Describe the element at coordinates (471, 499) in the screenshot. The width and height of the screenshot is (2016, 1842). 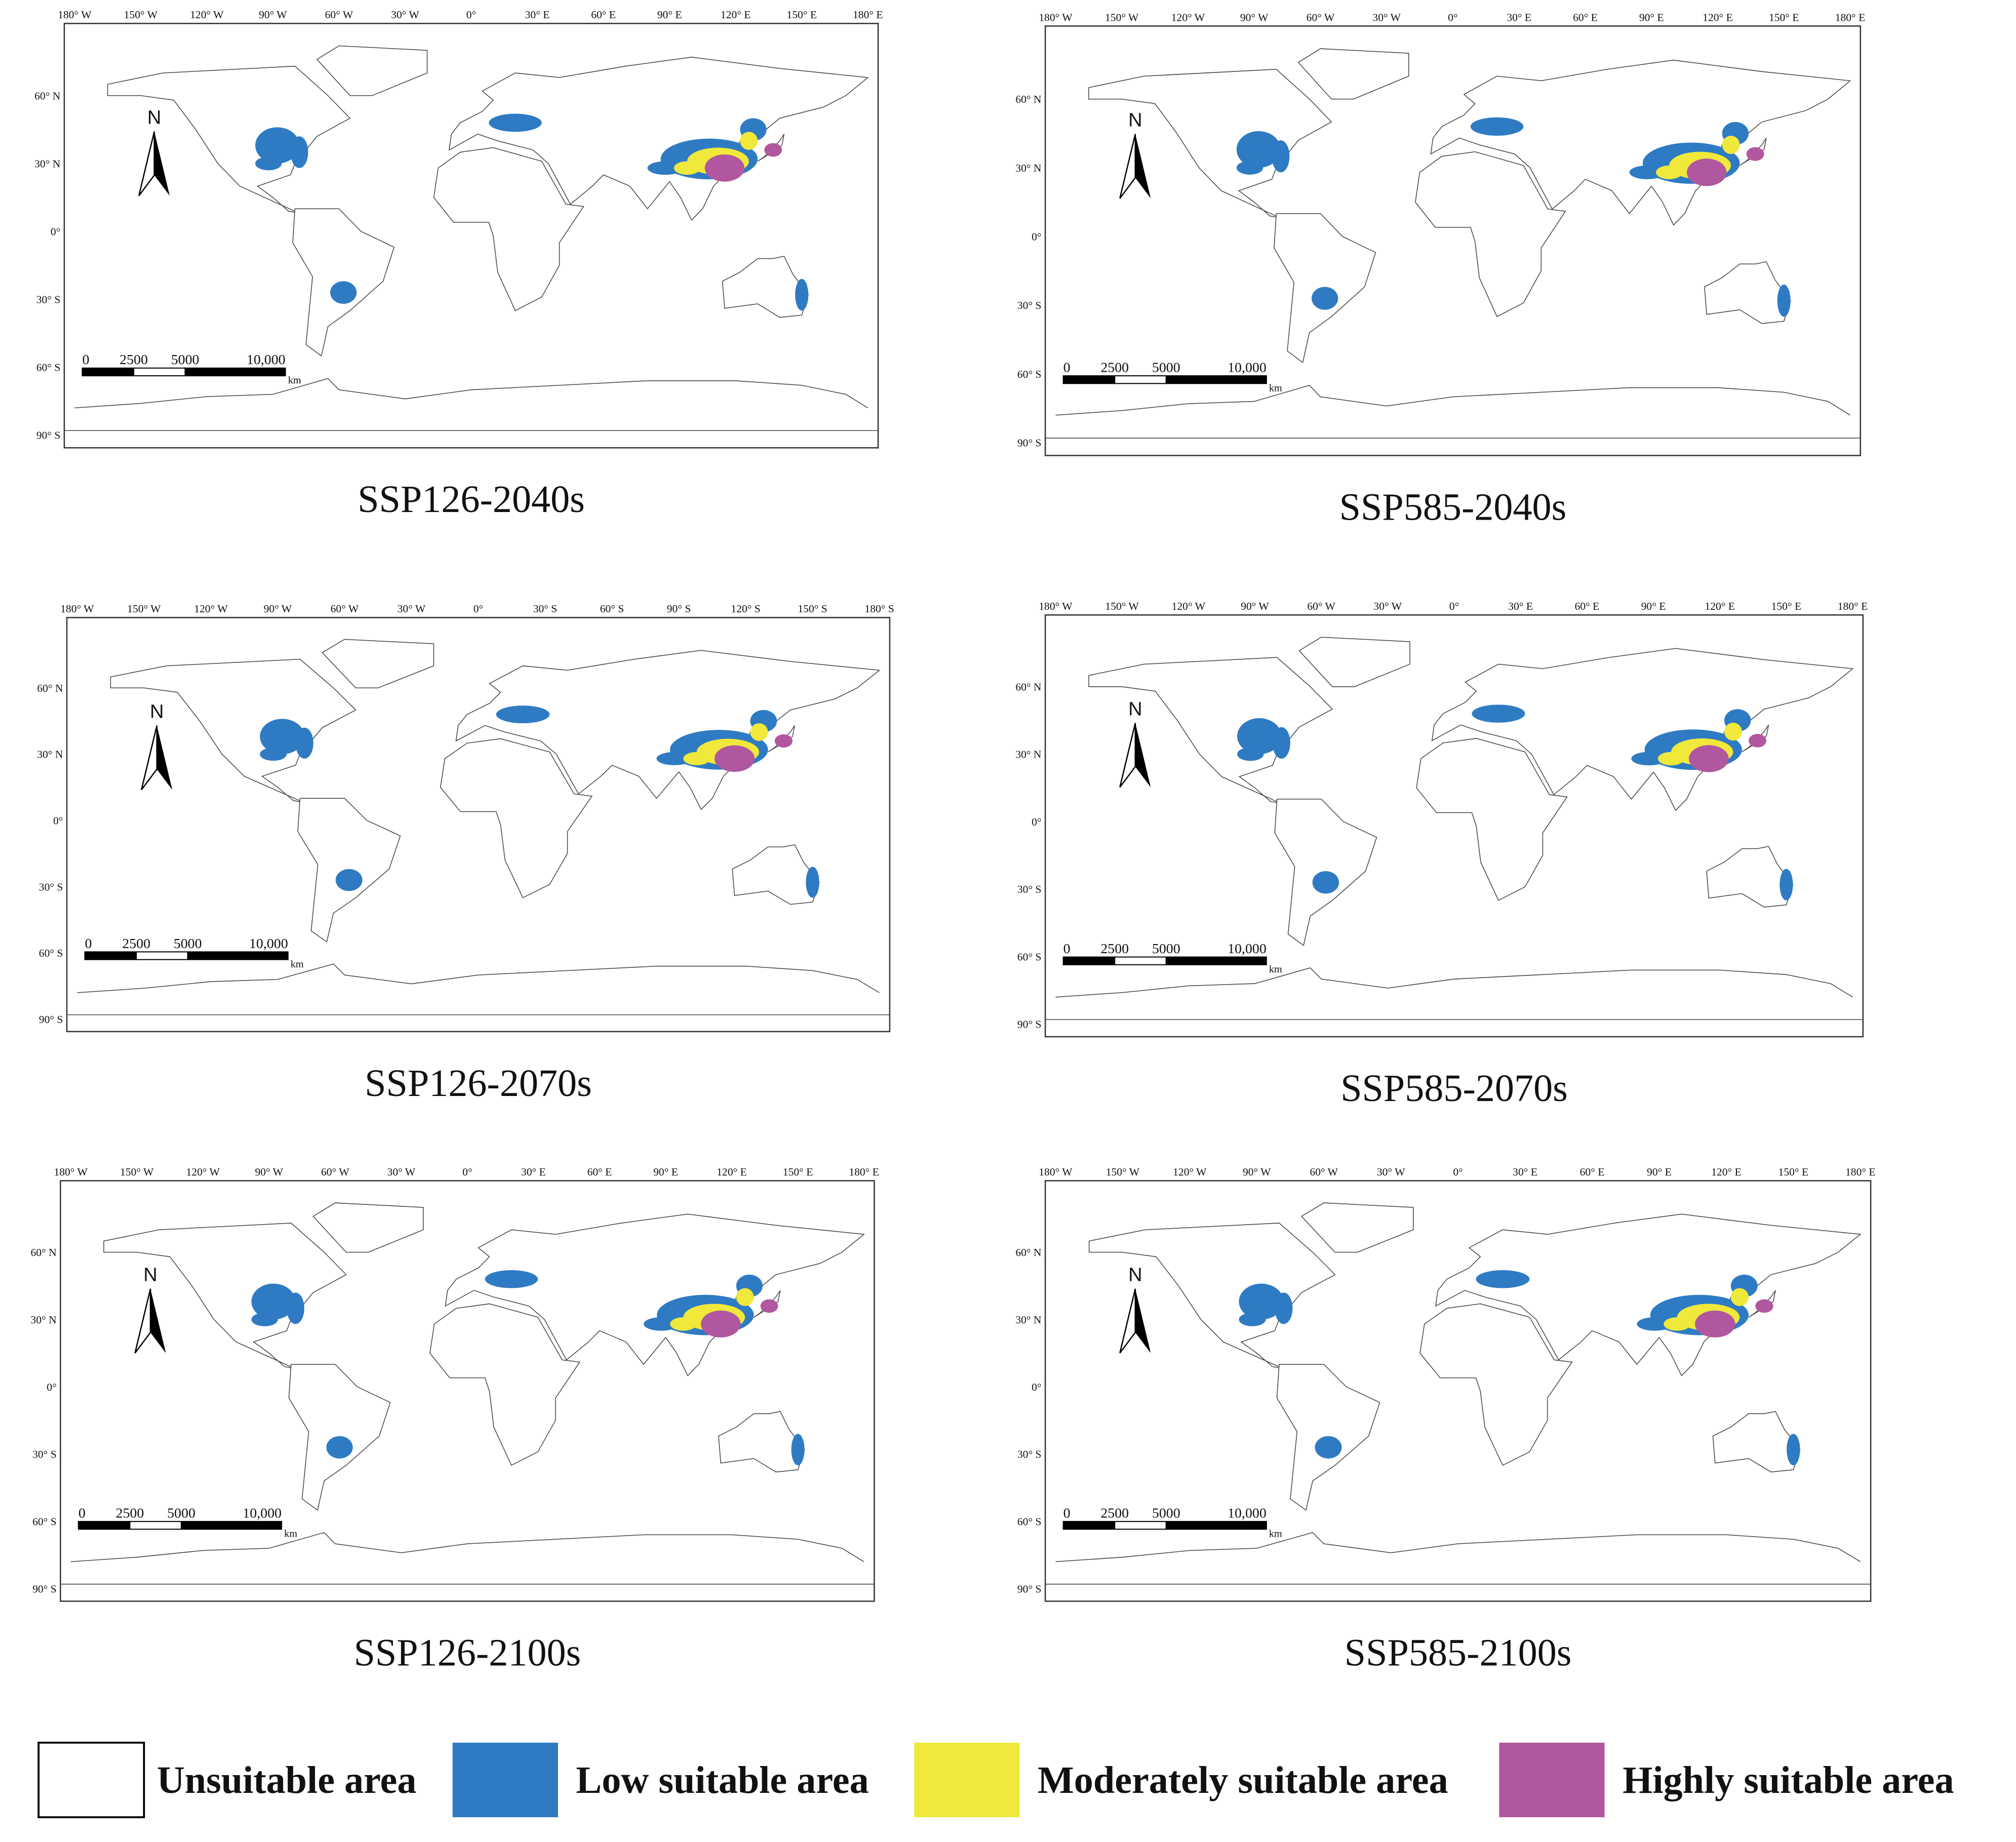
I see `panel-title: SSP126-2040s` at that location.